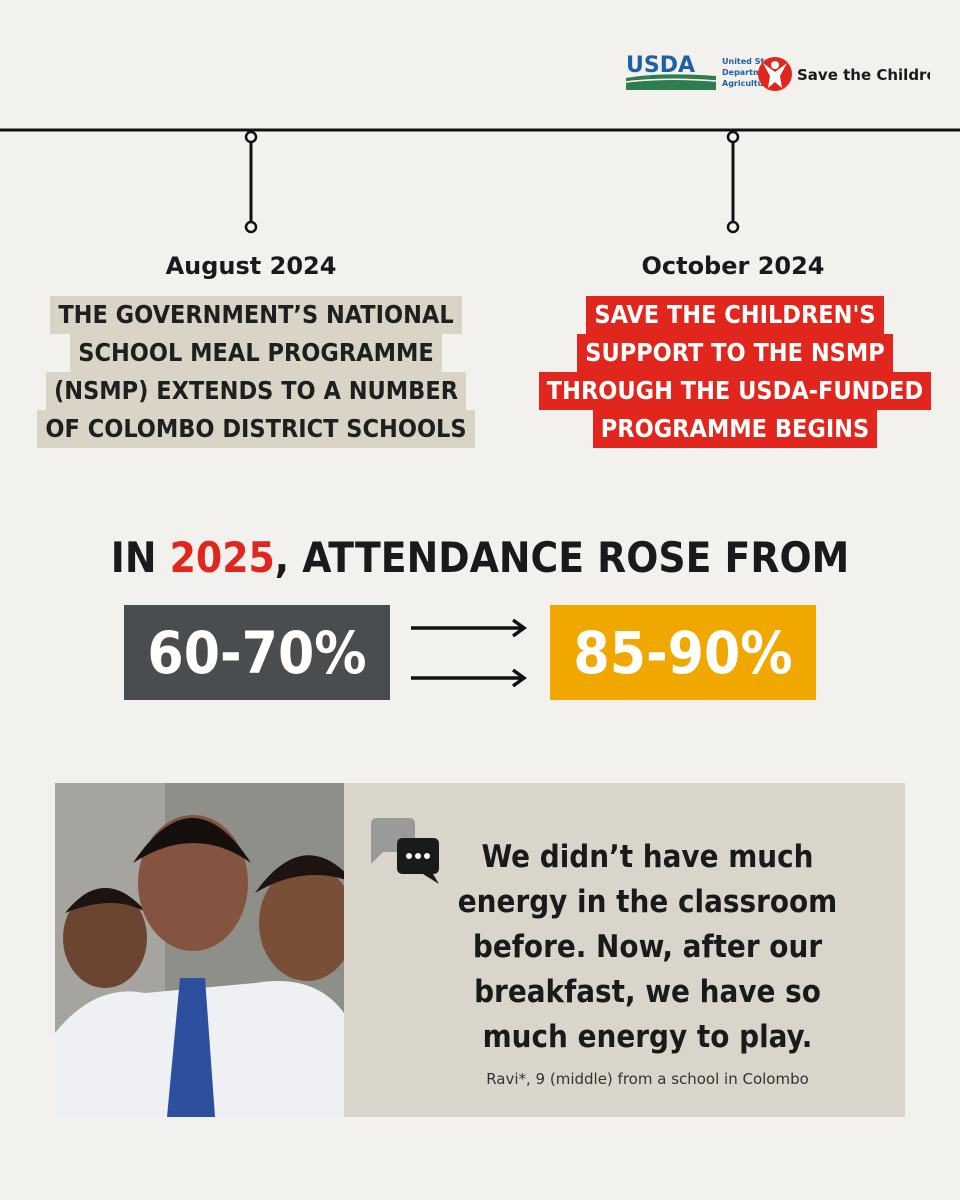 This screenshot has width=960, height=1200. What do you see at coordinates (133, 557) in the screenshot?
I see `headline-text: IN` at bounding box center [133, 557].